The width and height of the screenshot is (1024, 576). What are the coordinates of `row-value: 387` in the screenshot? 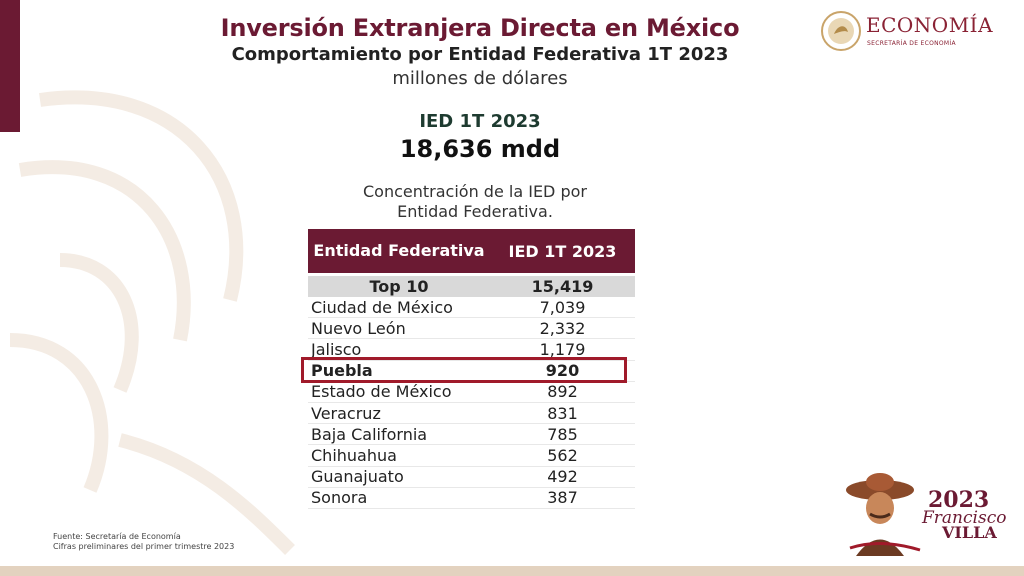 It's located at (562, 498).